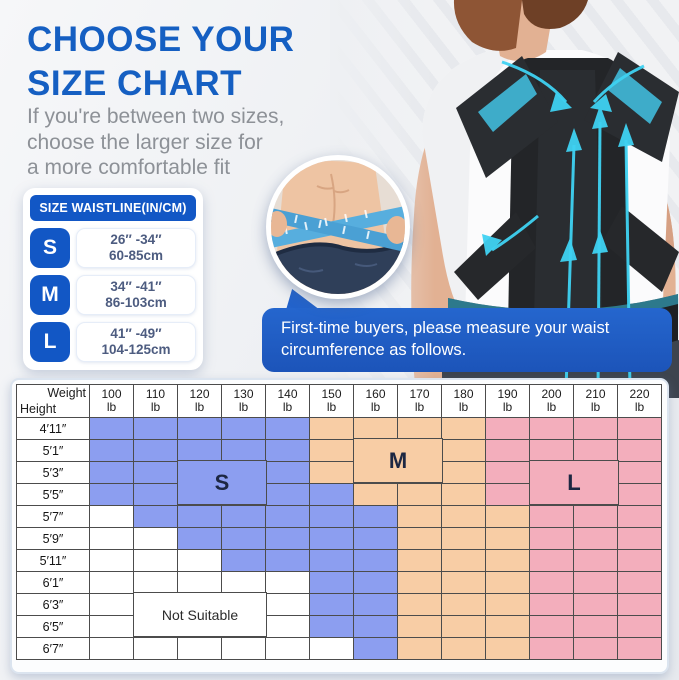 This screenshot has height=680, width=679. I want to click on weight-header-cell: 160 lb, so click(375, 401).